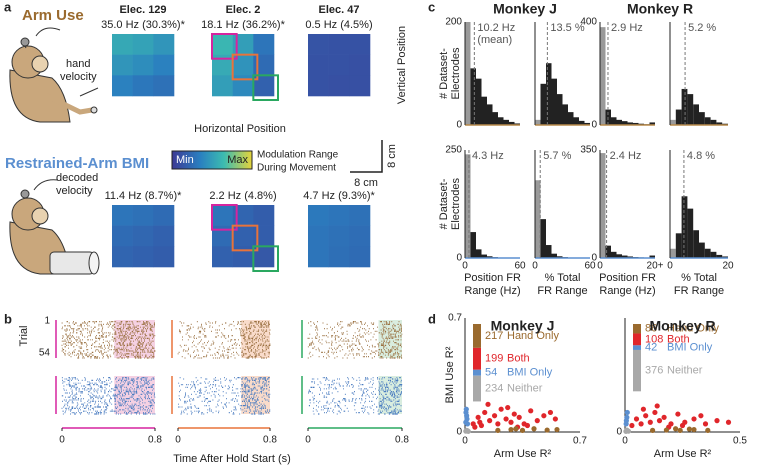 The image size is (760, 468). Describe the element at coordinates (53, 15) in the screenshot. I see `arm-title: Arm Use` at that location.